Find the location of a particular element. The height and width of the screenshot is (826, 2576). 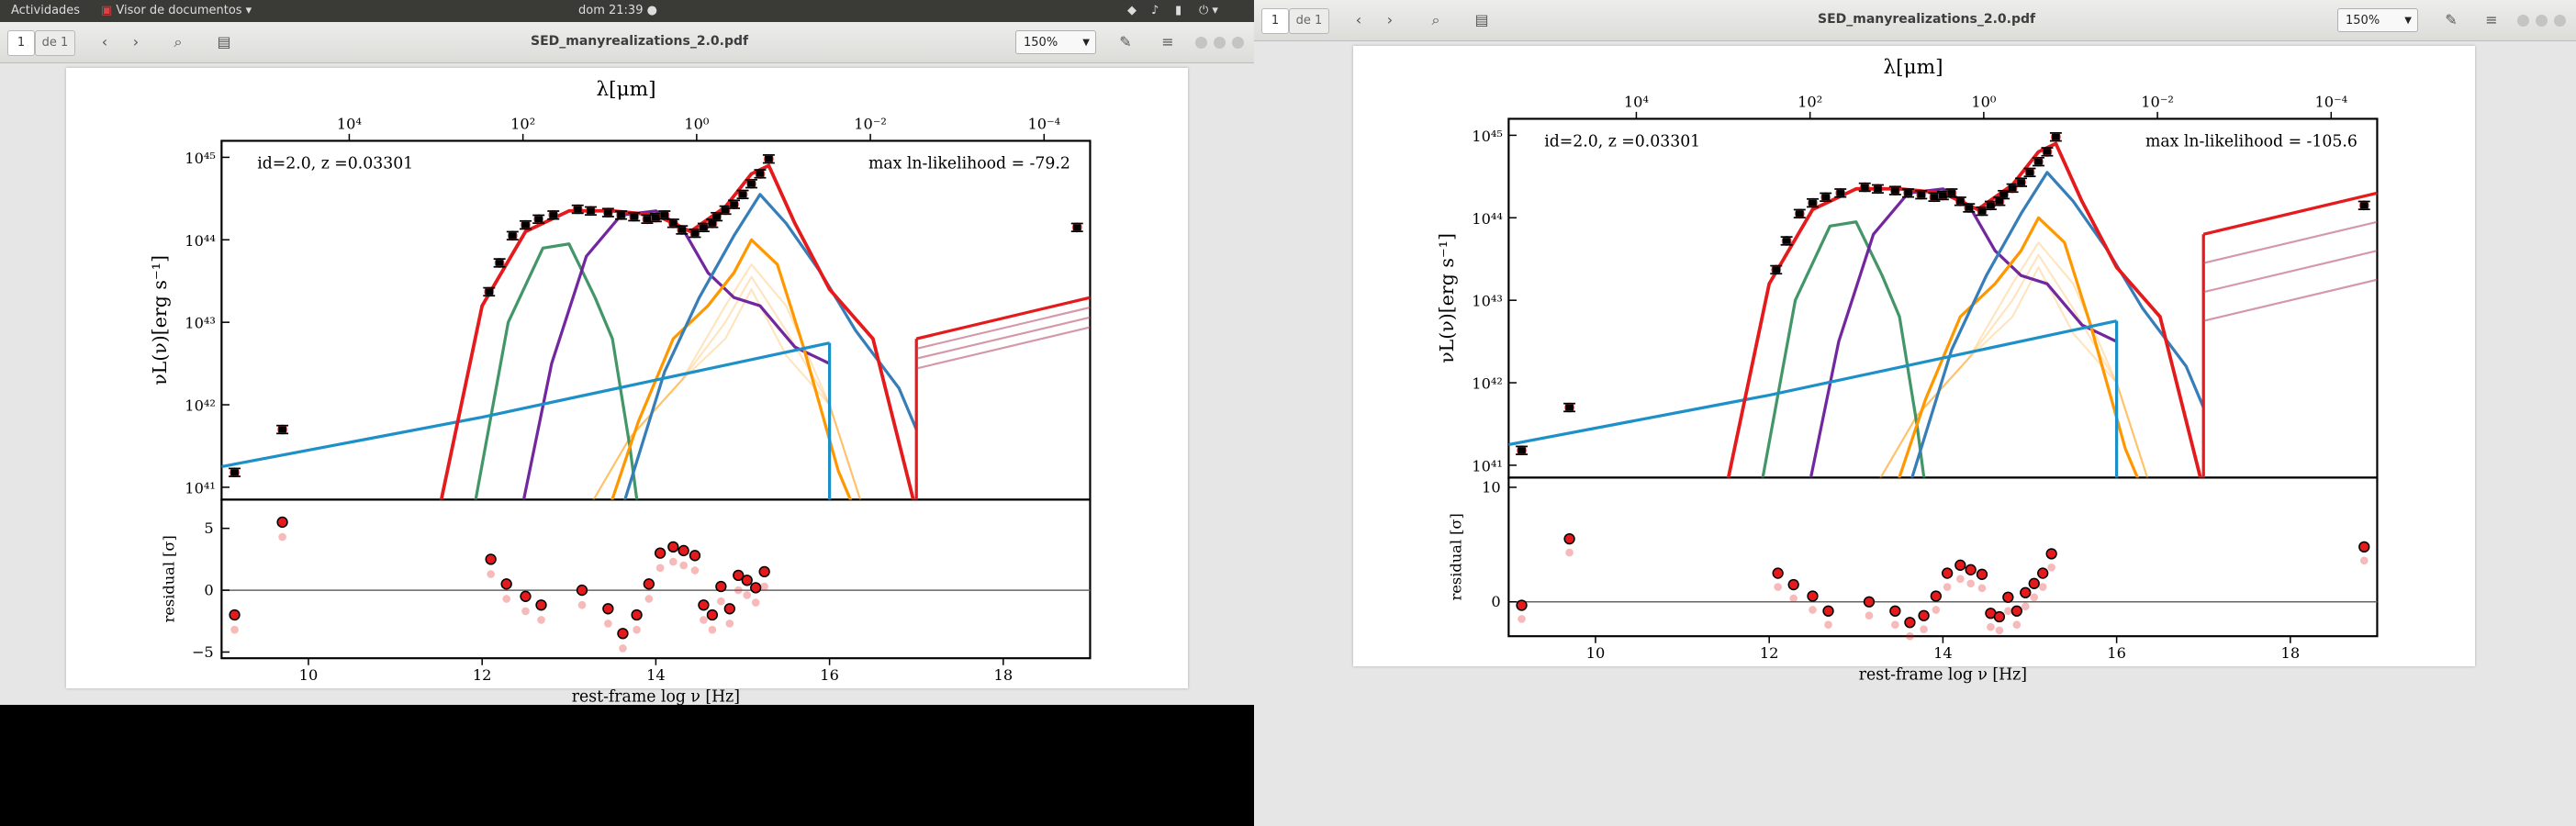

annotate-icon: ✎ is located at coordinates (1125, 42).